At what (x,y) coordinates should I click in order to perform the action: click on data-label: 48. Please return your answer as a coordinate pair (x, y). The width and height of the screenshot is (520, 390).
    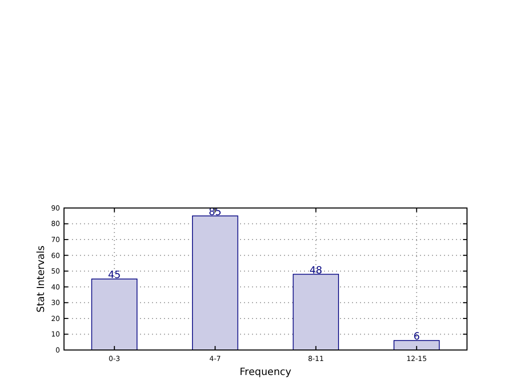
    Looking at the image, I should click on (316, 270).